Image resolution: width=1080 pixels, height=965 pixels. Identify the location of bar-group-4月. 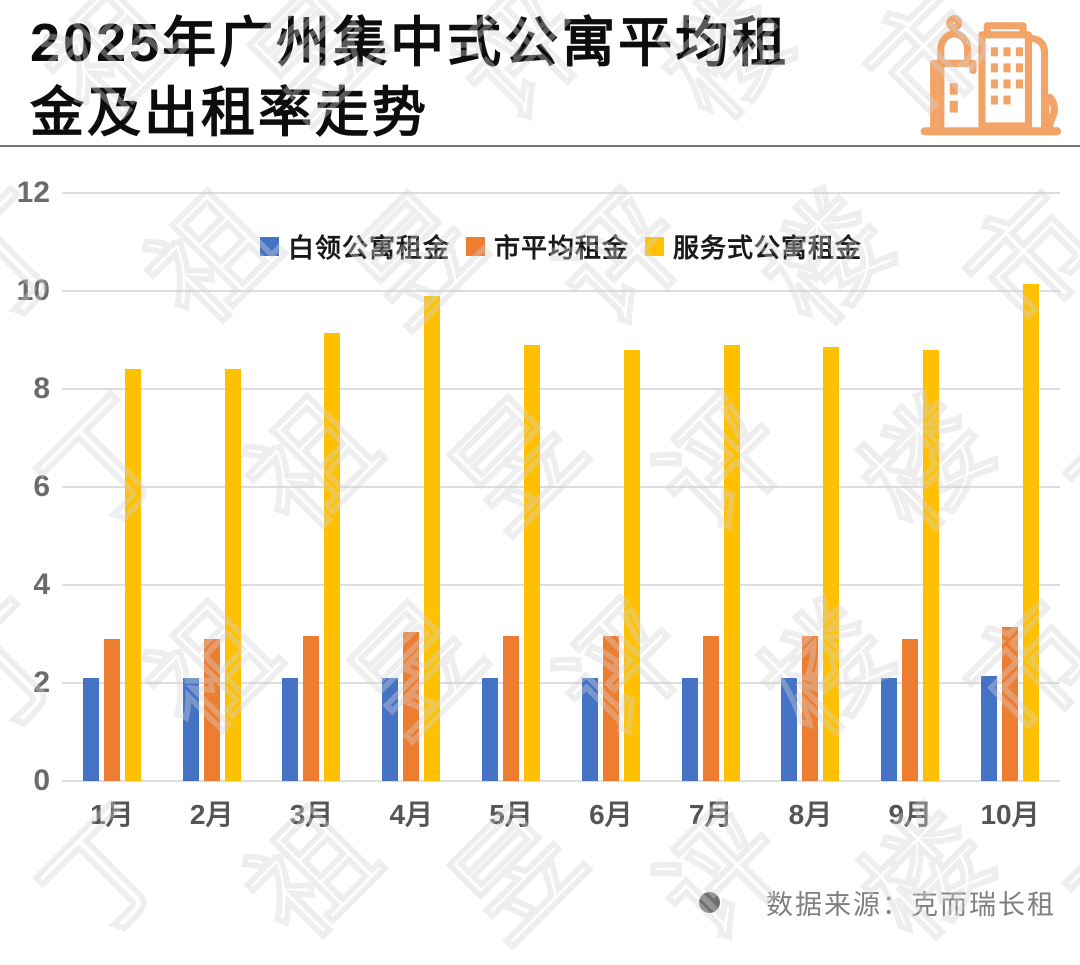
(411, 487).